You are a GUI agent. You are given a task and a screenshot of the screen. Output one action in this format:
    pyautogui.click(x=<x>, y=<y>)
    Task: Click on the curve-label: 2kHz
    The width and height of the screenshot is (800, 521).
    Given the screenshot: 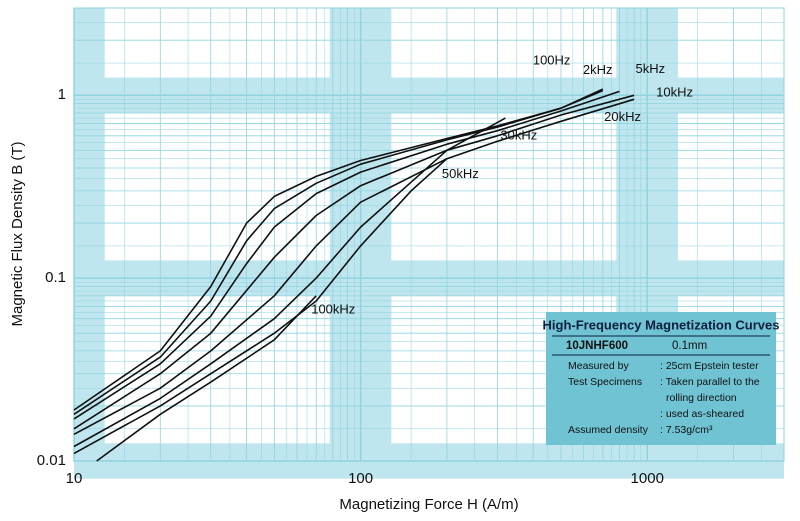 What is the action you would take?
    pyautogui.click(x=598, y=69)
    